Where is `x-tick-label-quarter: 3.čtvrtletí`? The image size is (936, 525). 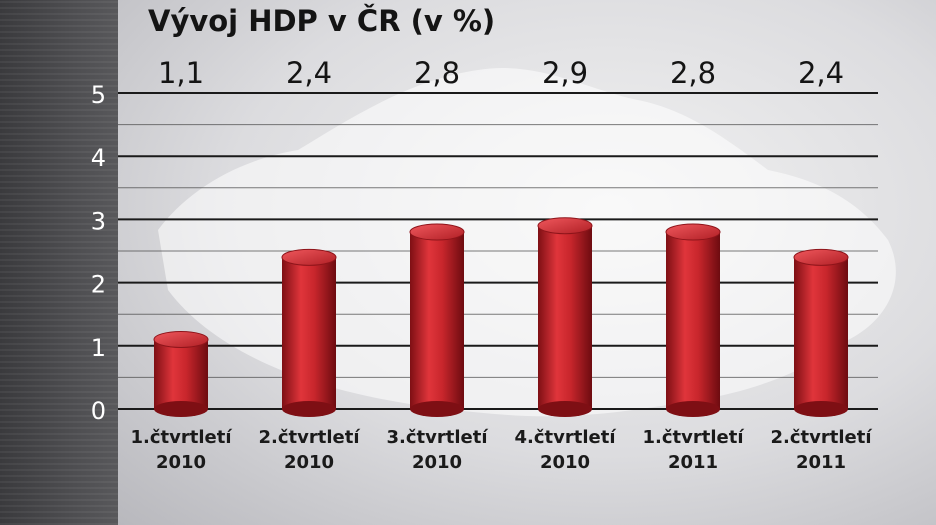
x-tick-label-quarter: 3.čtvrtletí is located at coordinates (437, 437).